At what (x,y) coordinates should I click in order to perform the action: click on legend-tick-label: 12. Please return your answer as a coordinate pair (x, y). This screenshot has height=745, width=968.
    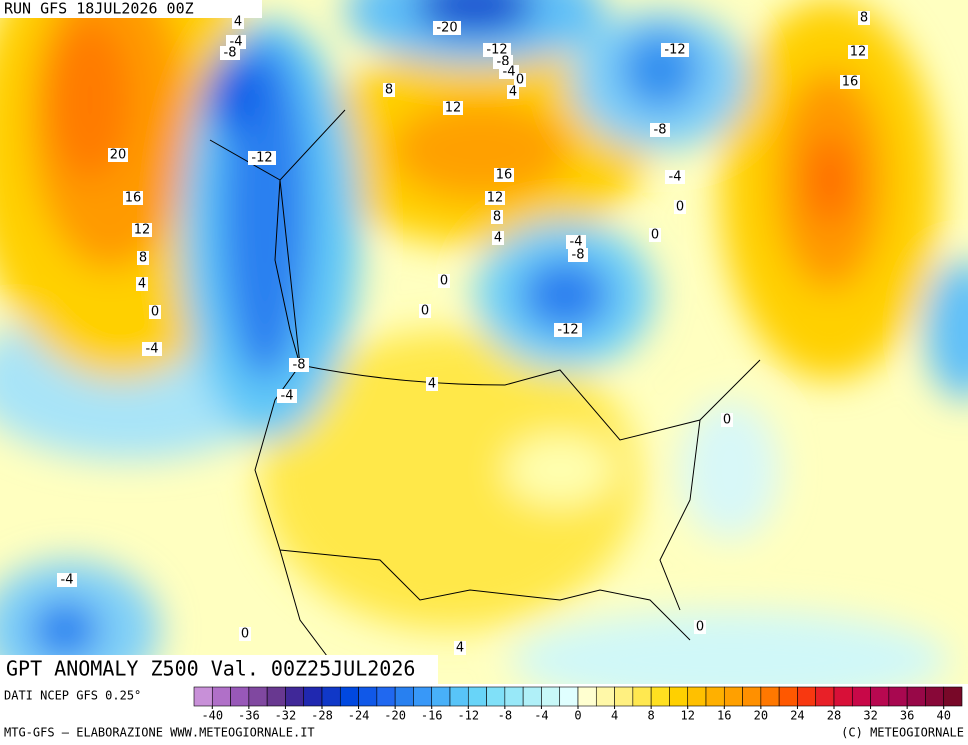
    Looking at the image, I should click on (687, 716).